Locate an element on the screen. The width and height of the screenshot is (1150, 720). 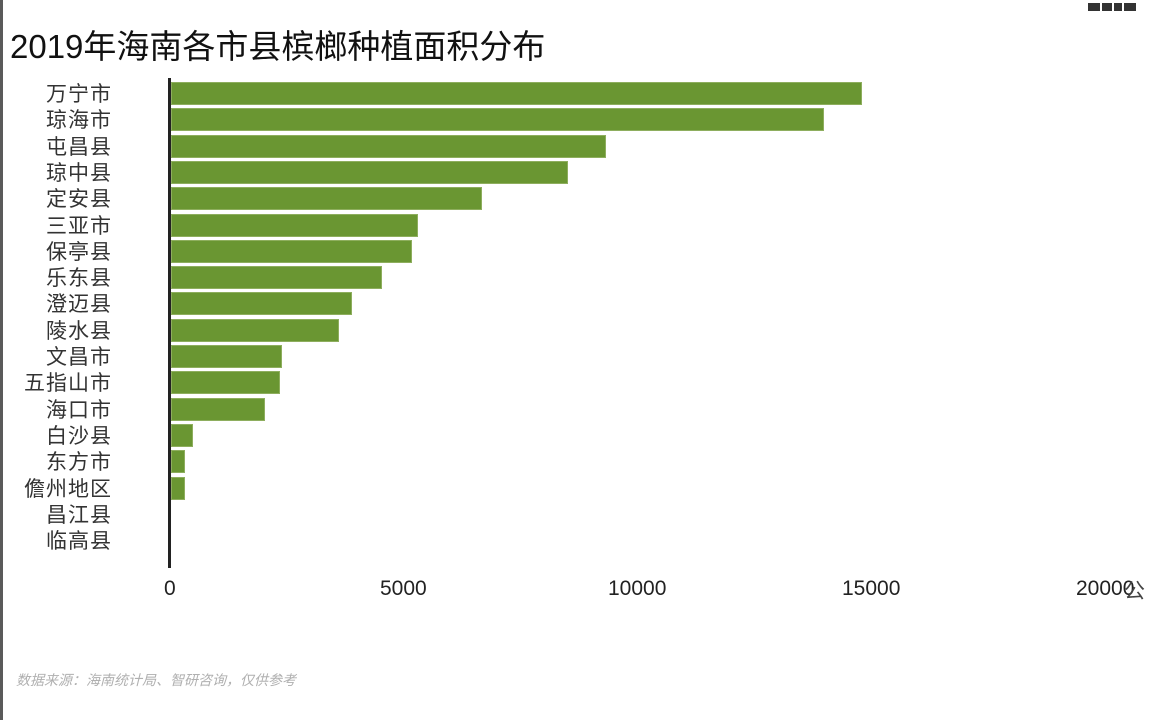
category-label: 万宁市 is located at coordinates (79, 94).